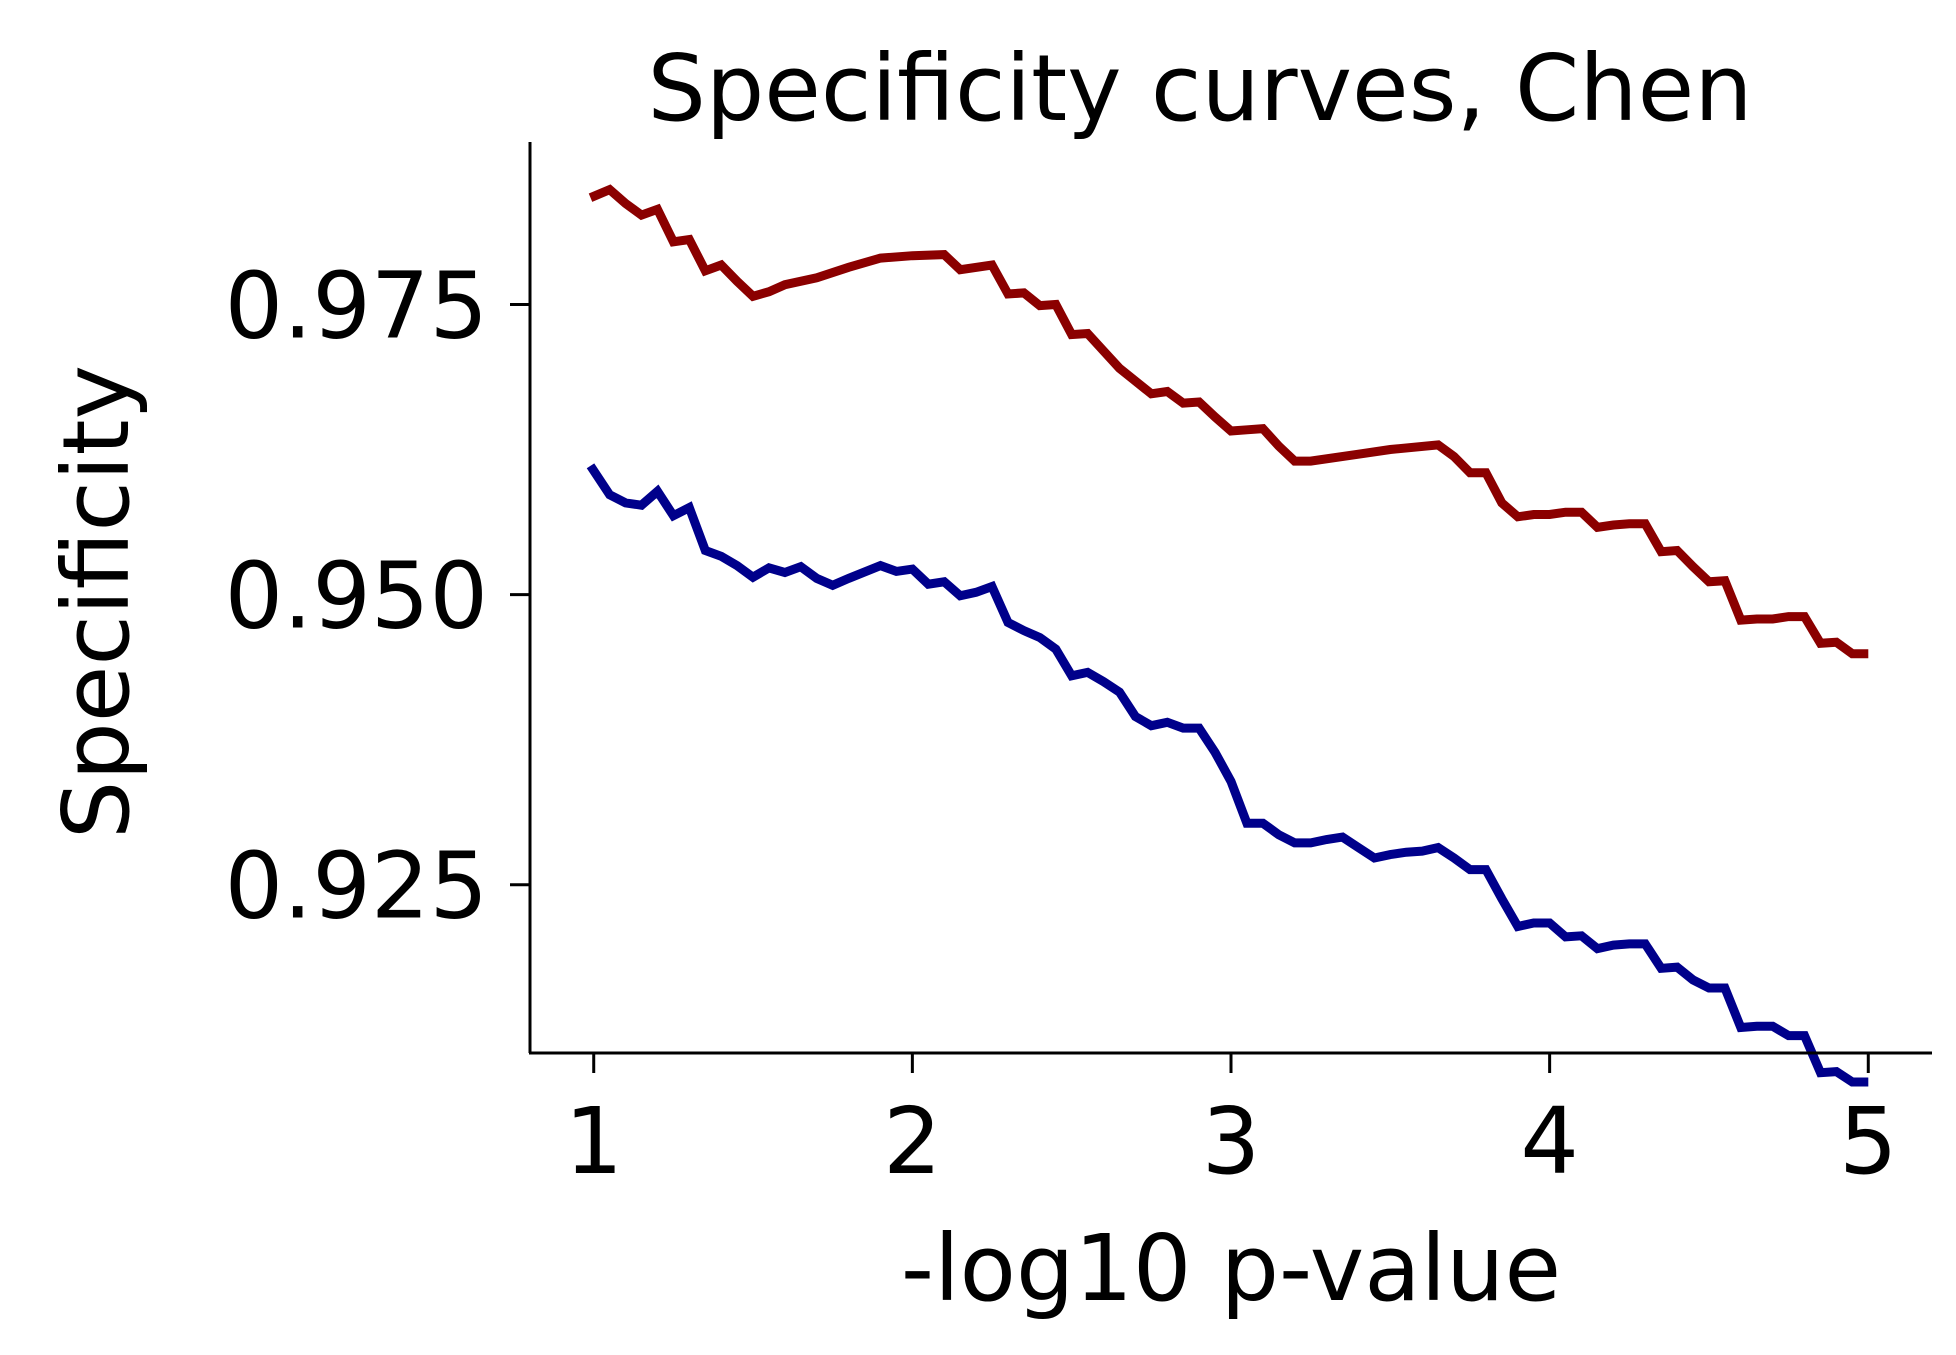 The width and height of the screenshot is (1956, 1355). What do you see at coordinates (593, 1141) in the screenshot?
I see `x-tick-label: 1` at bounding box center [593, 1141].